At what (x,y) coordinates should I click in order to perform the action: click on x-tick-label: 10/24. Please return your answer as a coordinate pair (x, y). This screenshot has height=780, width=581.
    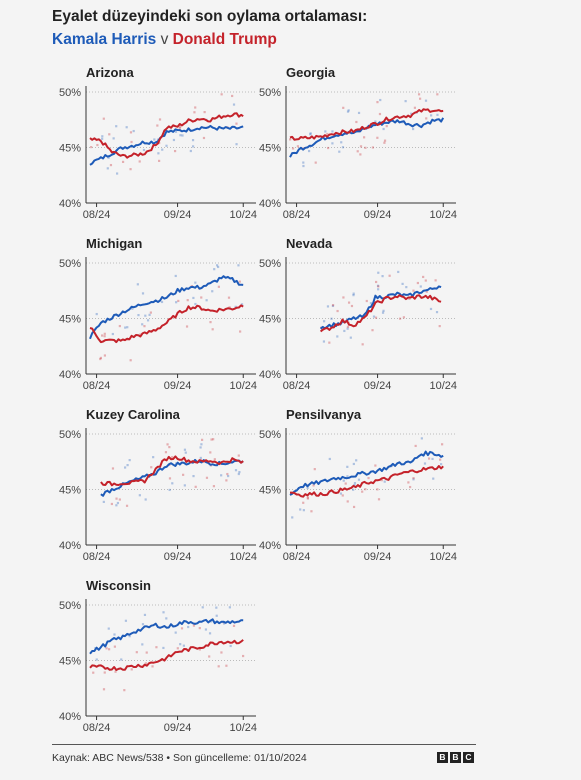
    Looking at the image, I should click on (243, 386).